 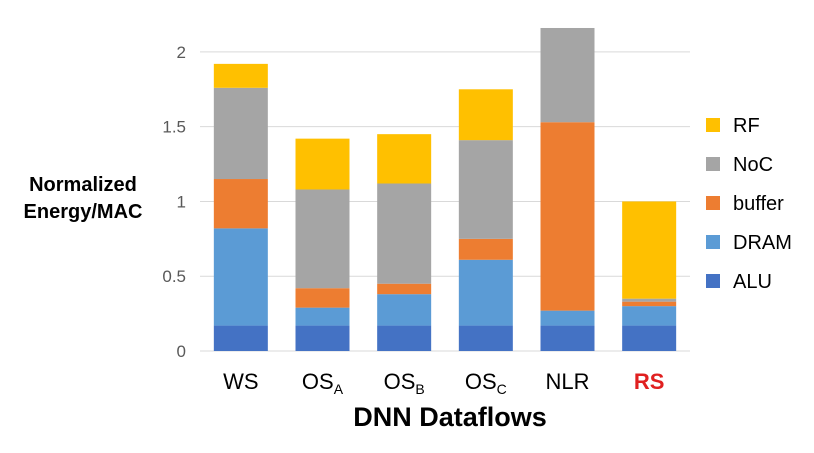 I want to click on y-tick-label: 0, so click(x=181, y=351).